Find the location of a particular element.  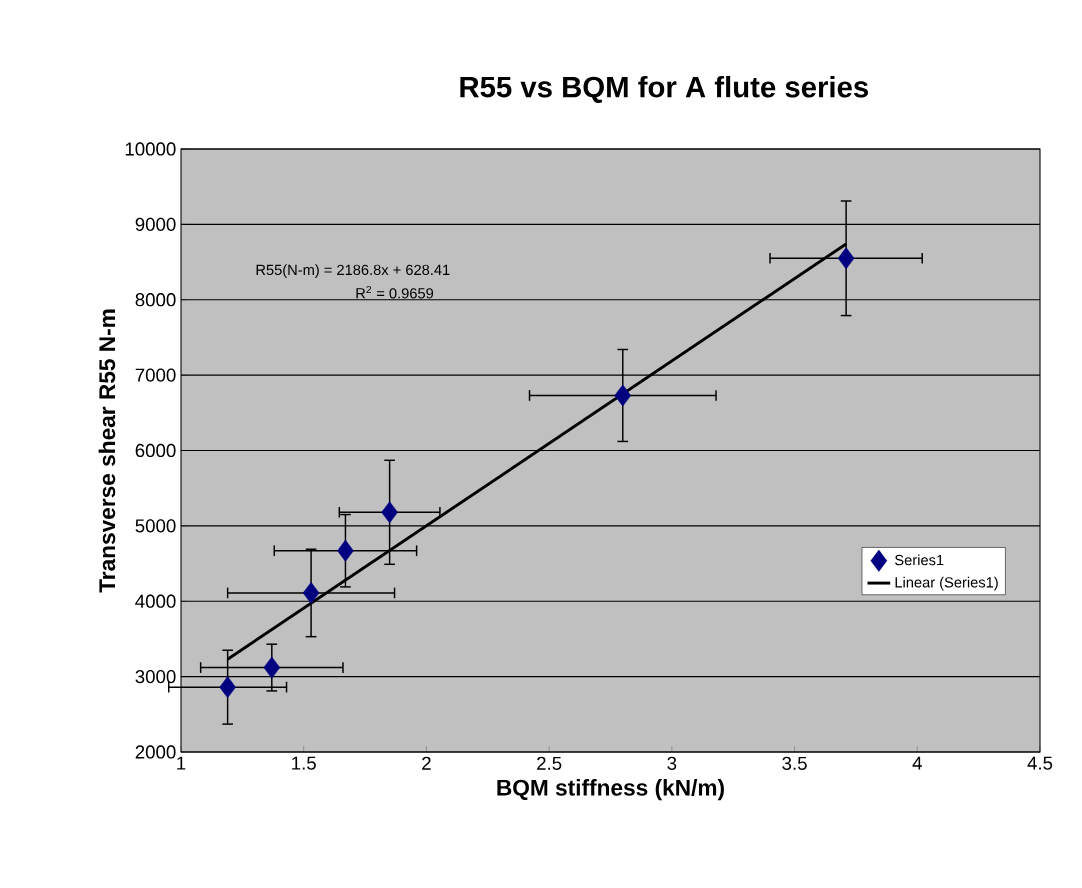

legend-label: Series1 is located at coordinates (919, 560).